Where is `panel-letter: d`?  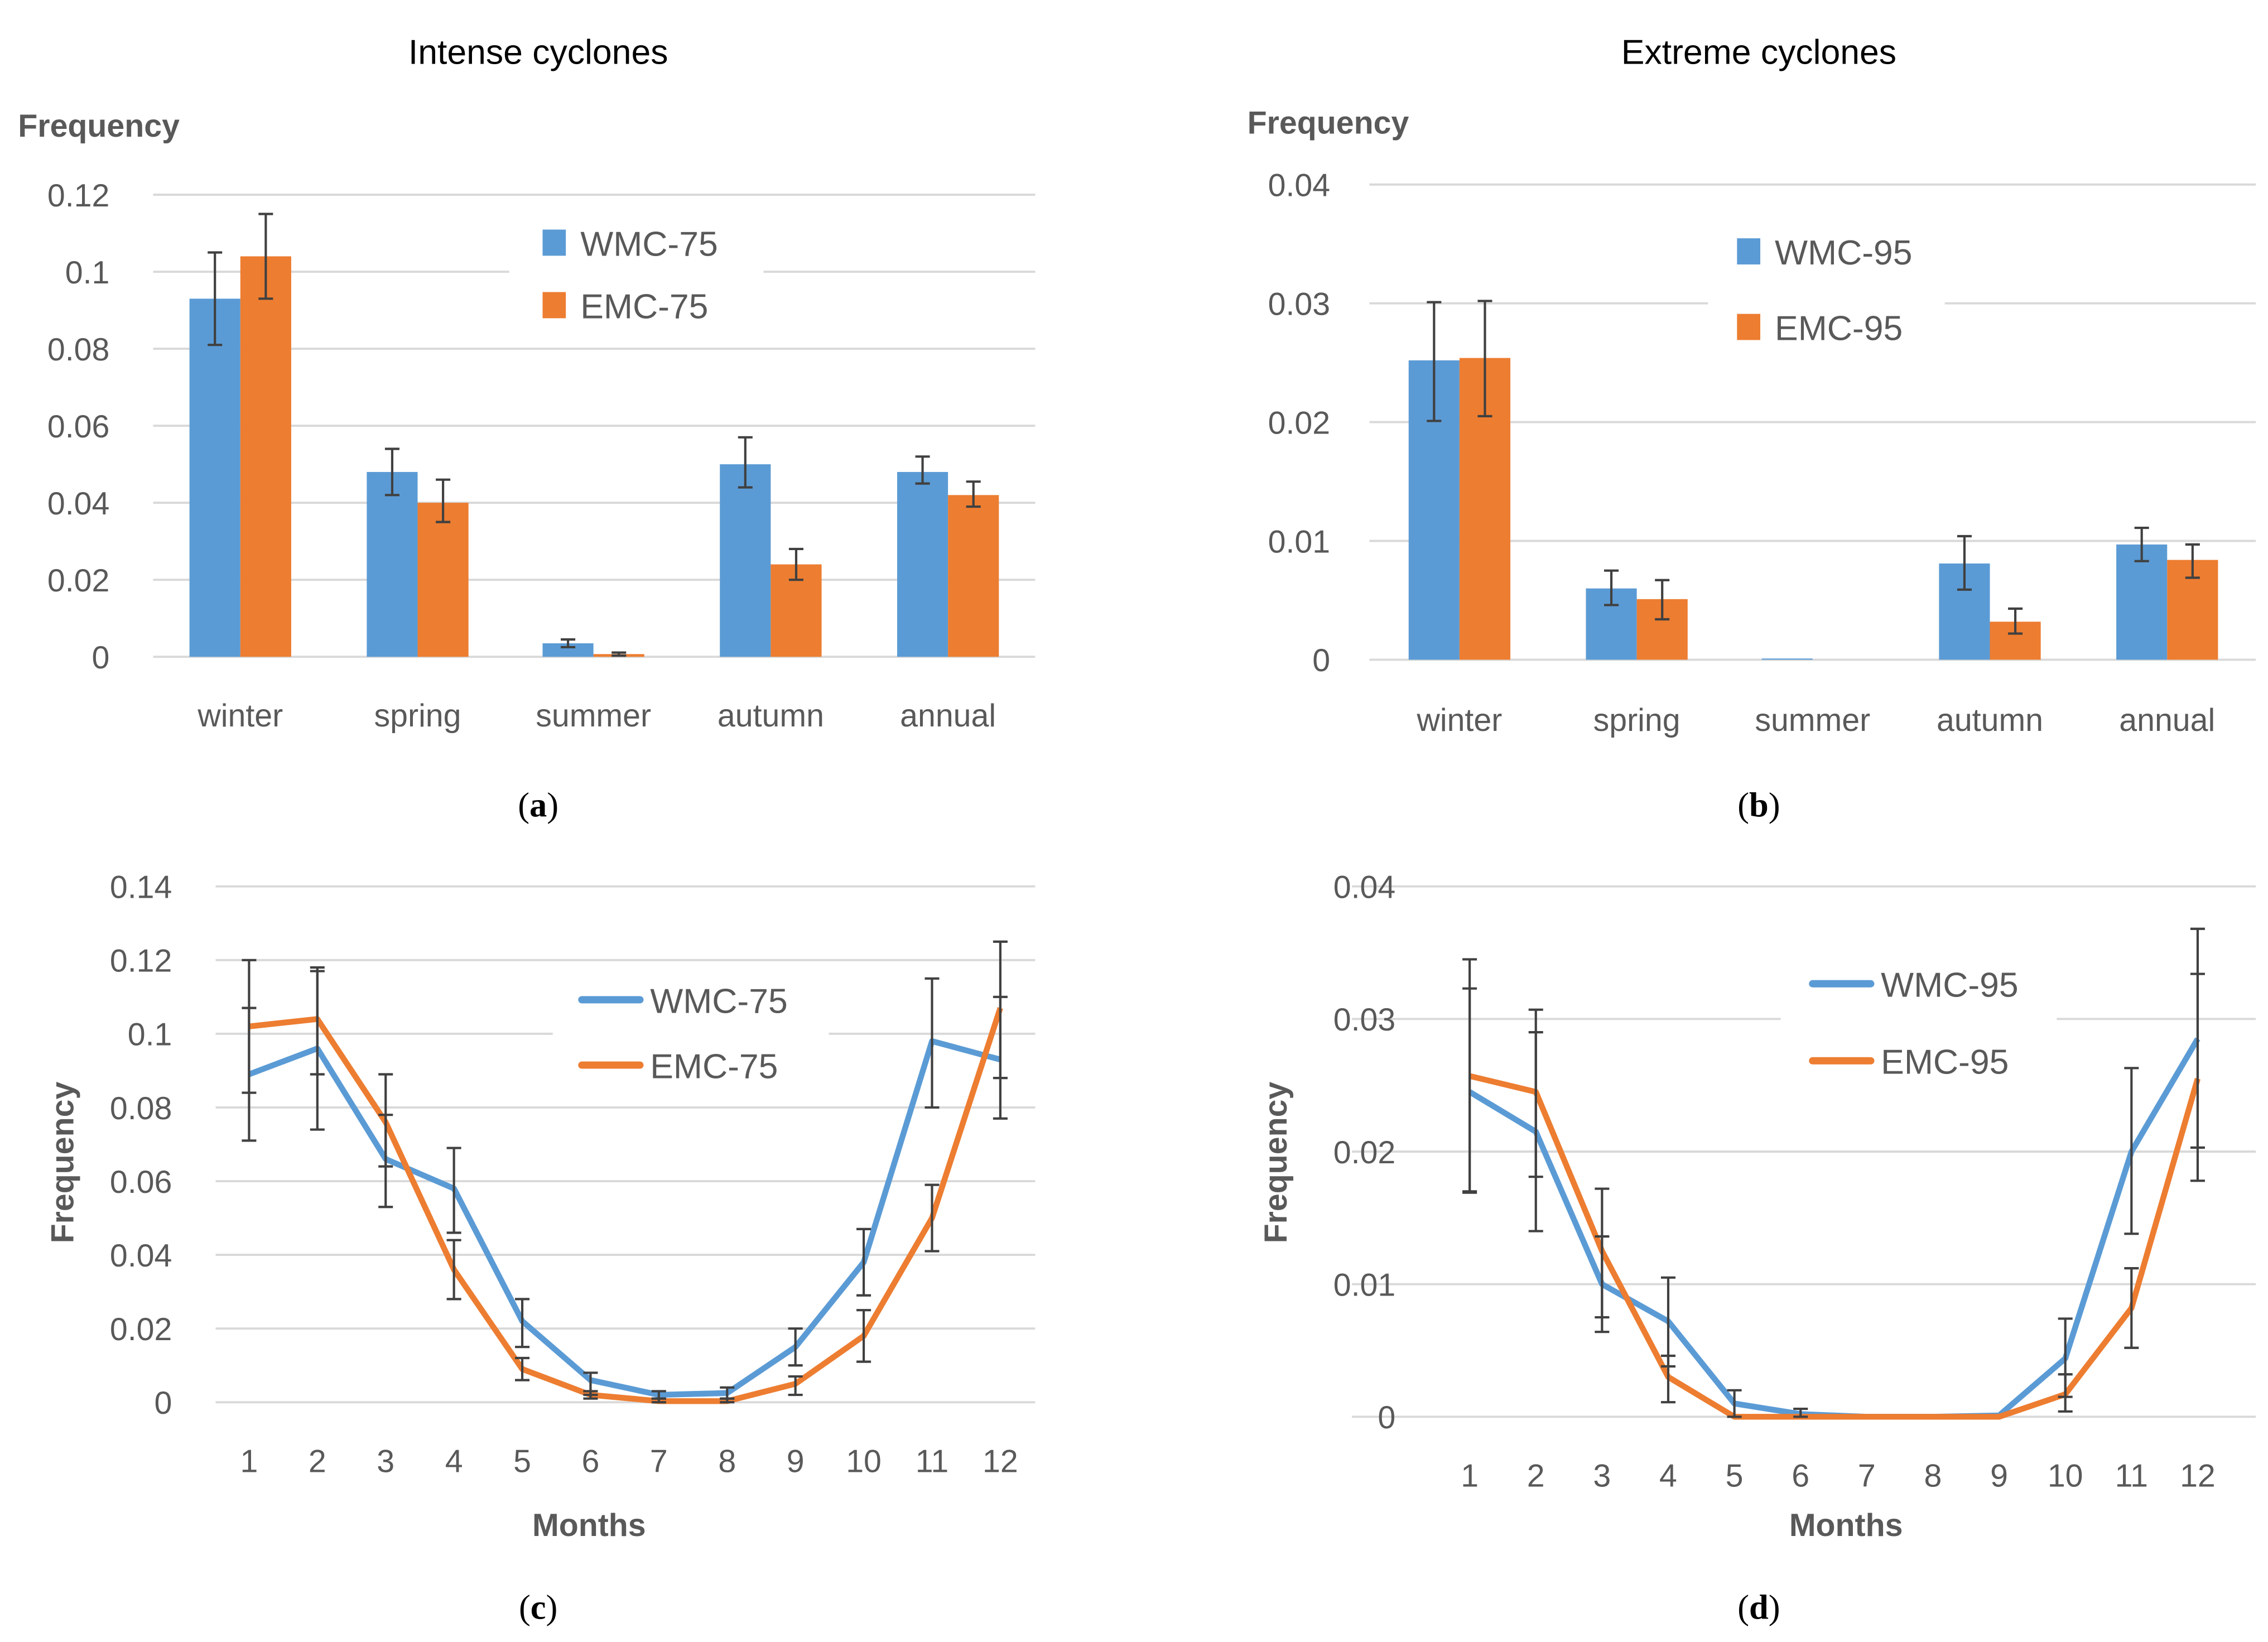 panel-letter: d is located at coordinates (1759, 1606).